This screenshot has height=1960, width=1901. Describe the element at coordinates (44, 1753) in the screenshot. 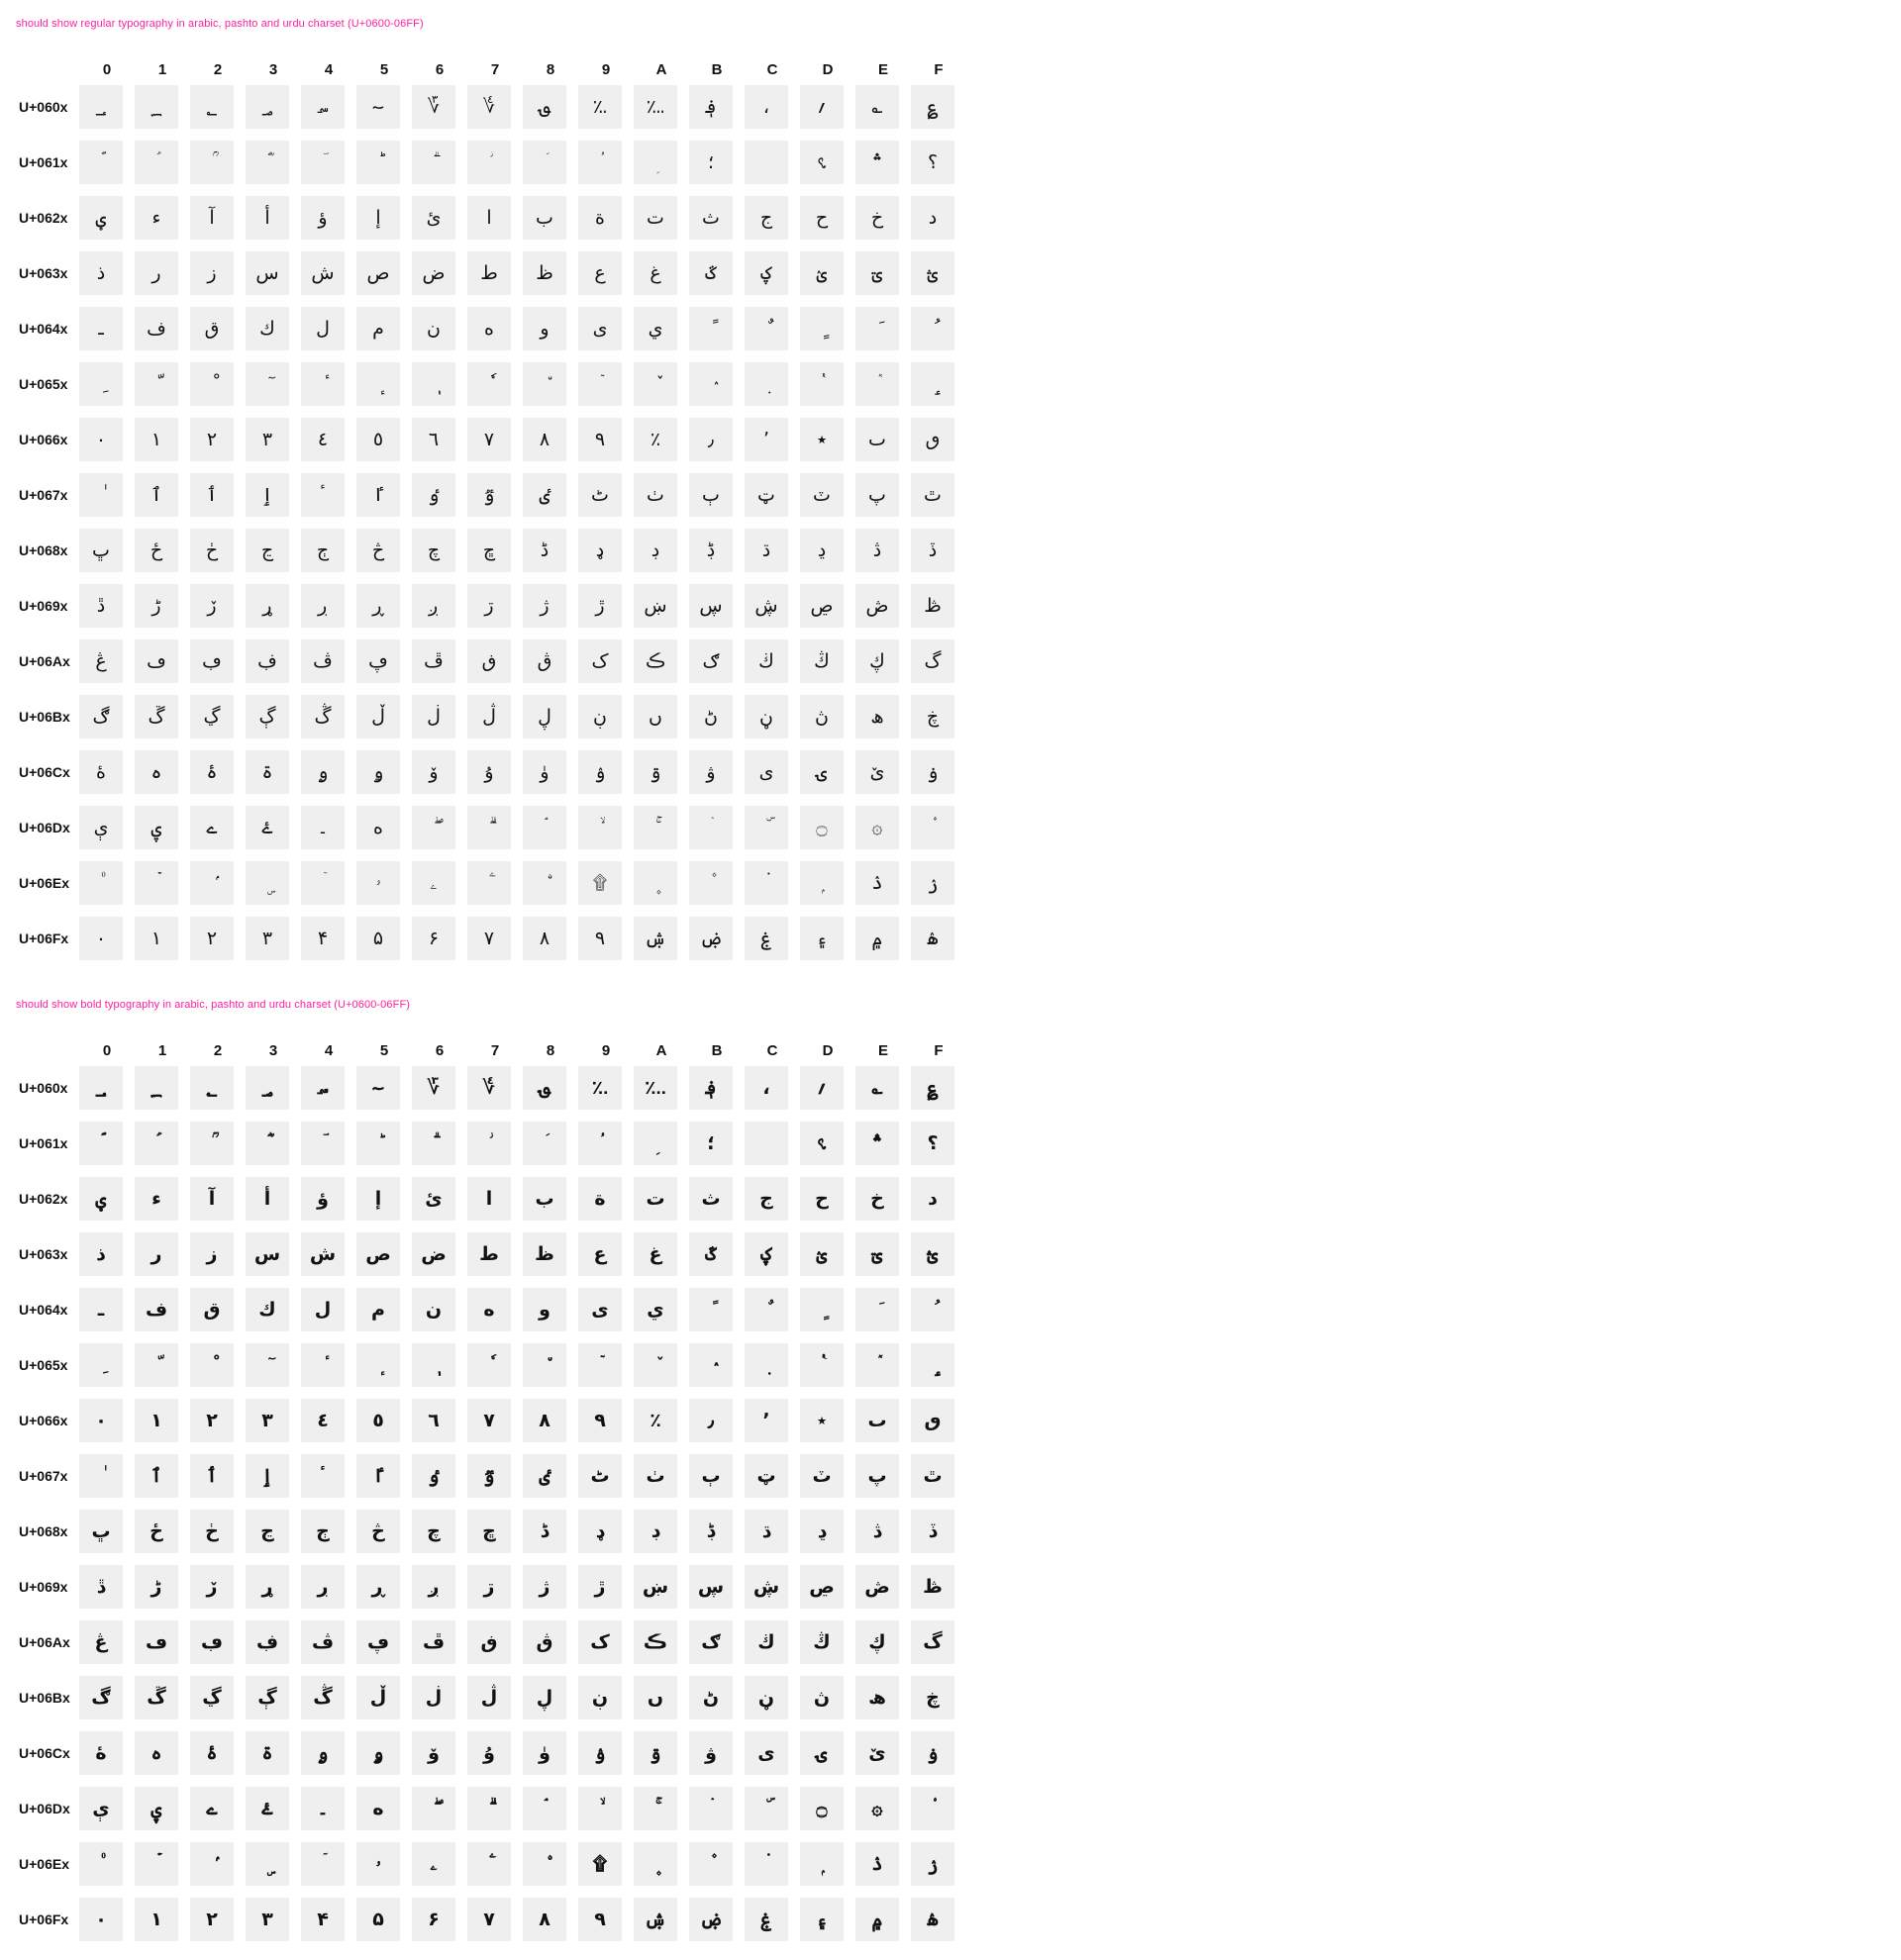

I see `row-header: U+06Cx` at that location.